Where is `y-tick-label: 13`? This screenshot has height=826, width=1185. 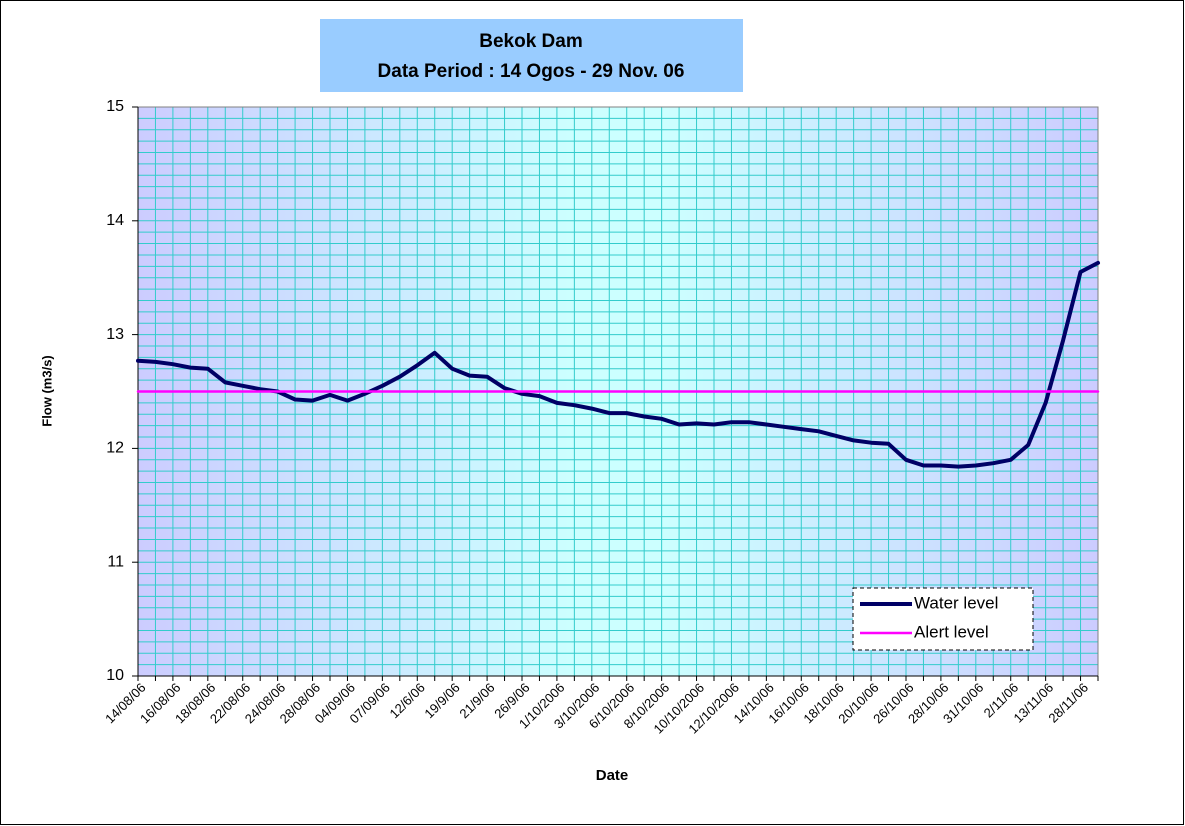 y-tick-label: 13 is located at coordinates (115, 334).